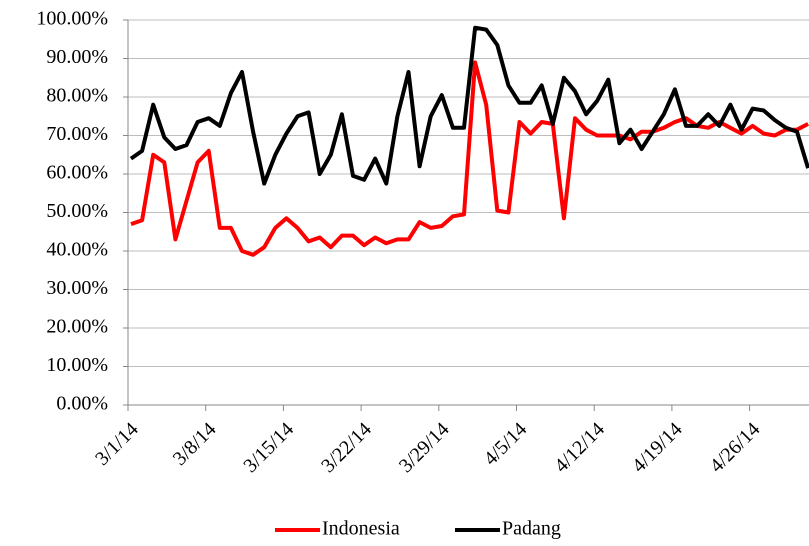  Describe the element at coordinates (82, 404) in the screenshot. I see `y-tick-label: 0.00%` at that location.